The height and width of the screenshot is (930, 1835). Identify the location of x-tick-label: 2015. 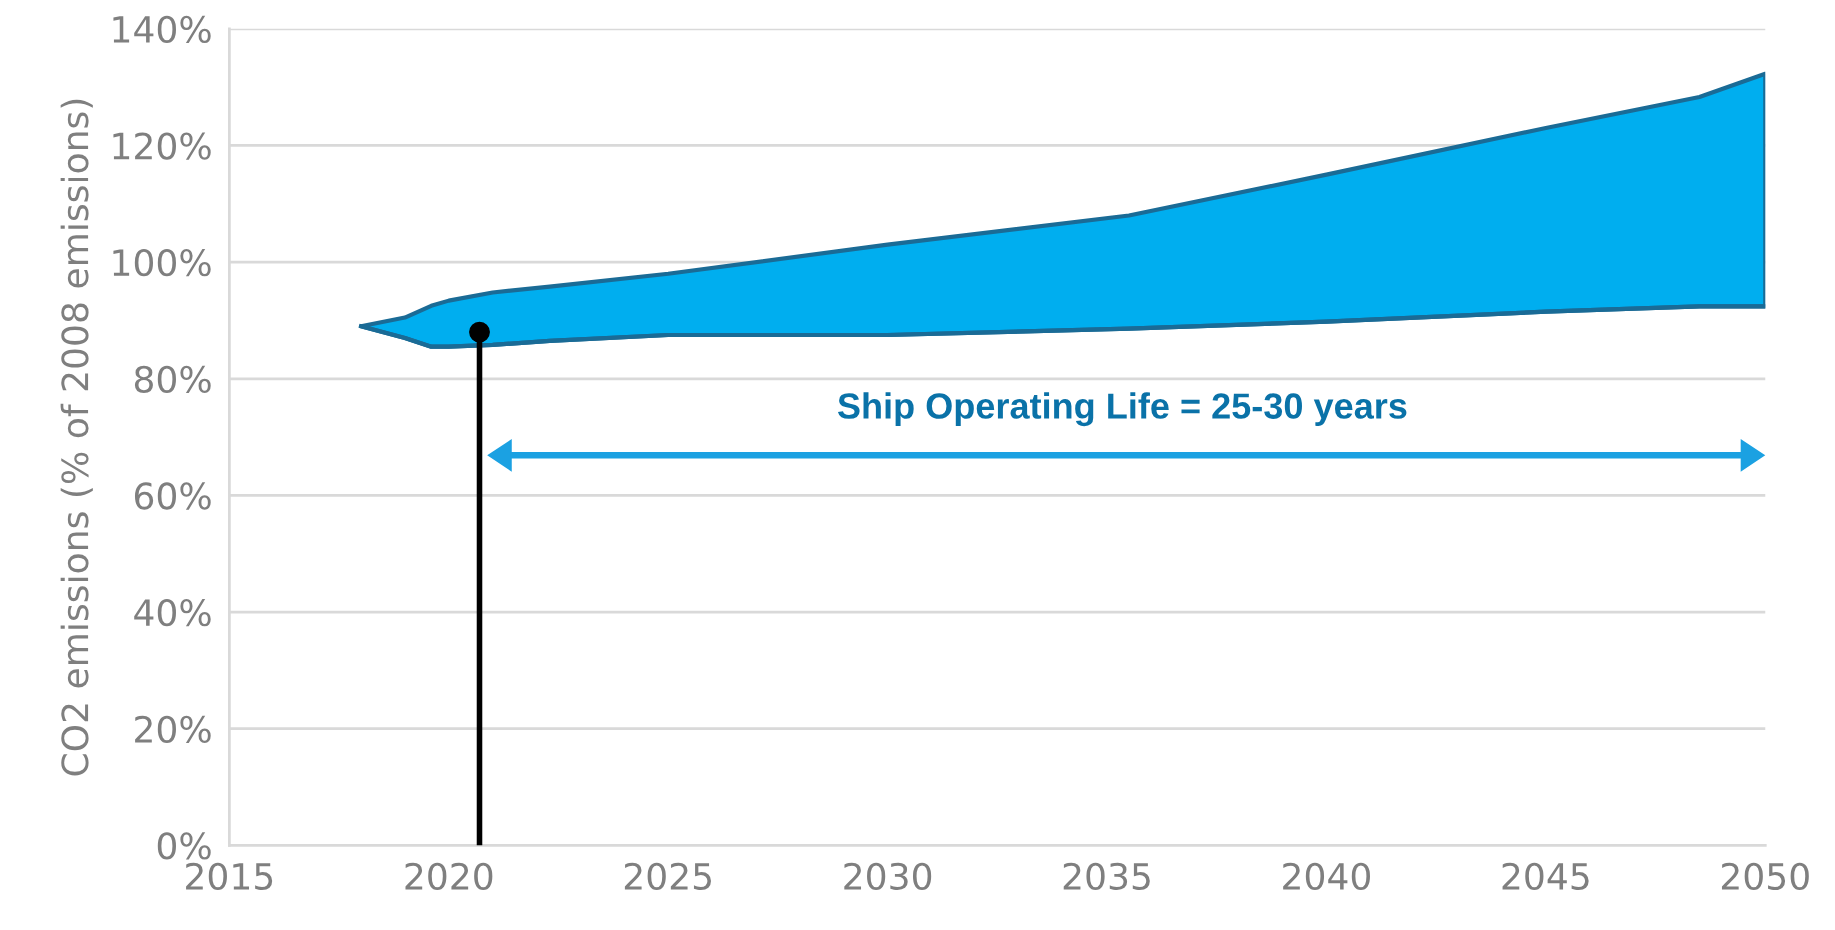
(229, 876).